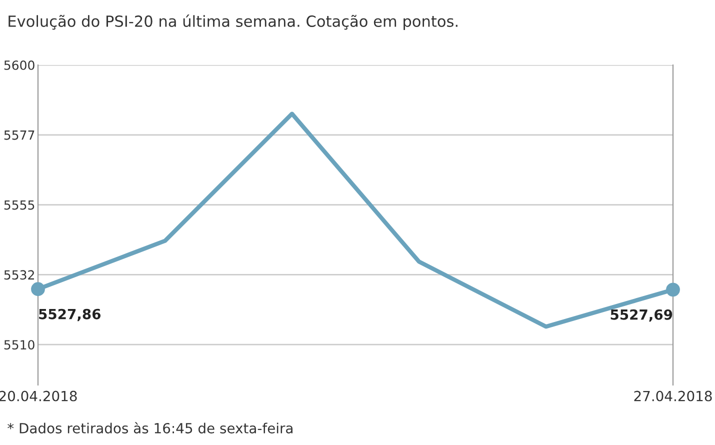 This screenshot has width=715, height=445. What do you see at coordinates (19, 275) in the screenshot?
I see `y-tick-label: 5532` at bounding box center [19, 275].